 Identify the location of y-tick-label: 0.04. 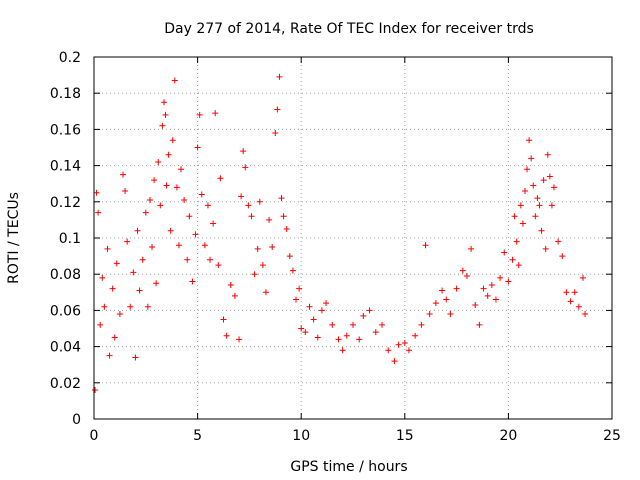
(65, 348).